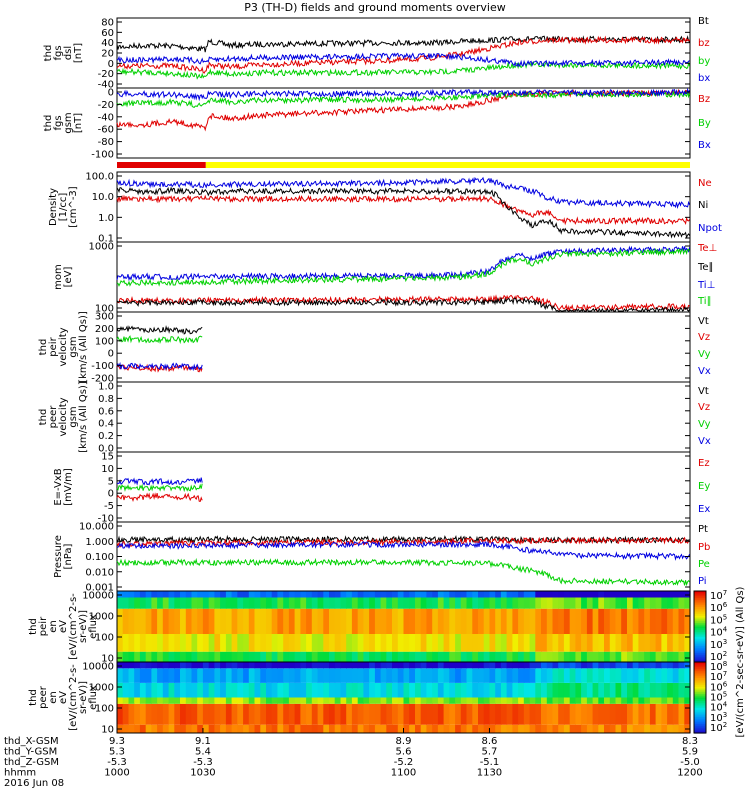 This screenshot has height=800, width=750. Describe the element at coordinates (703, 391) in the screenshot. I see `legend-Vt: Vt` at that location.